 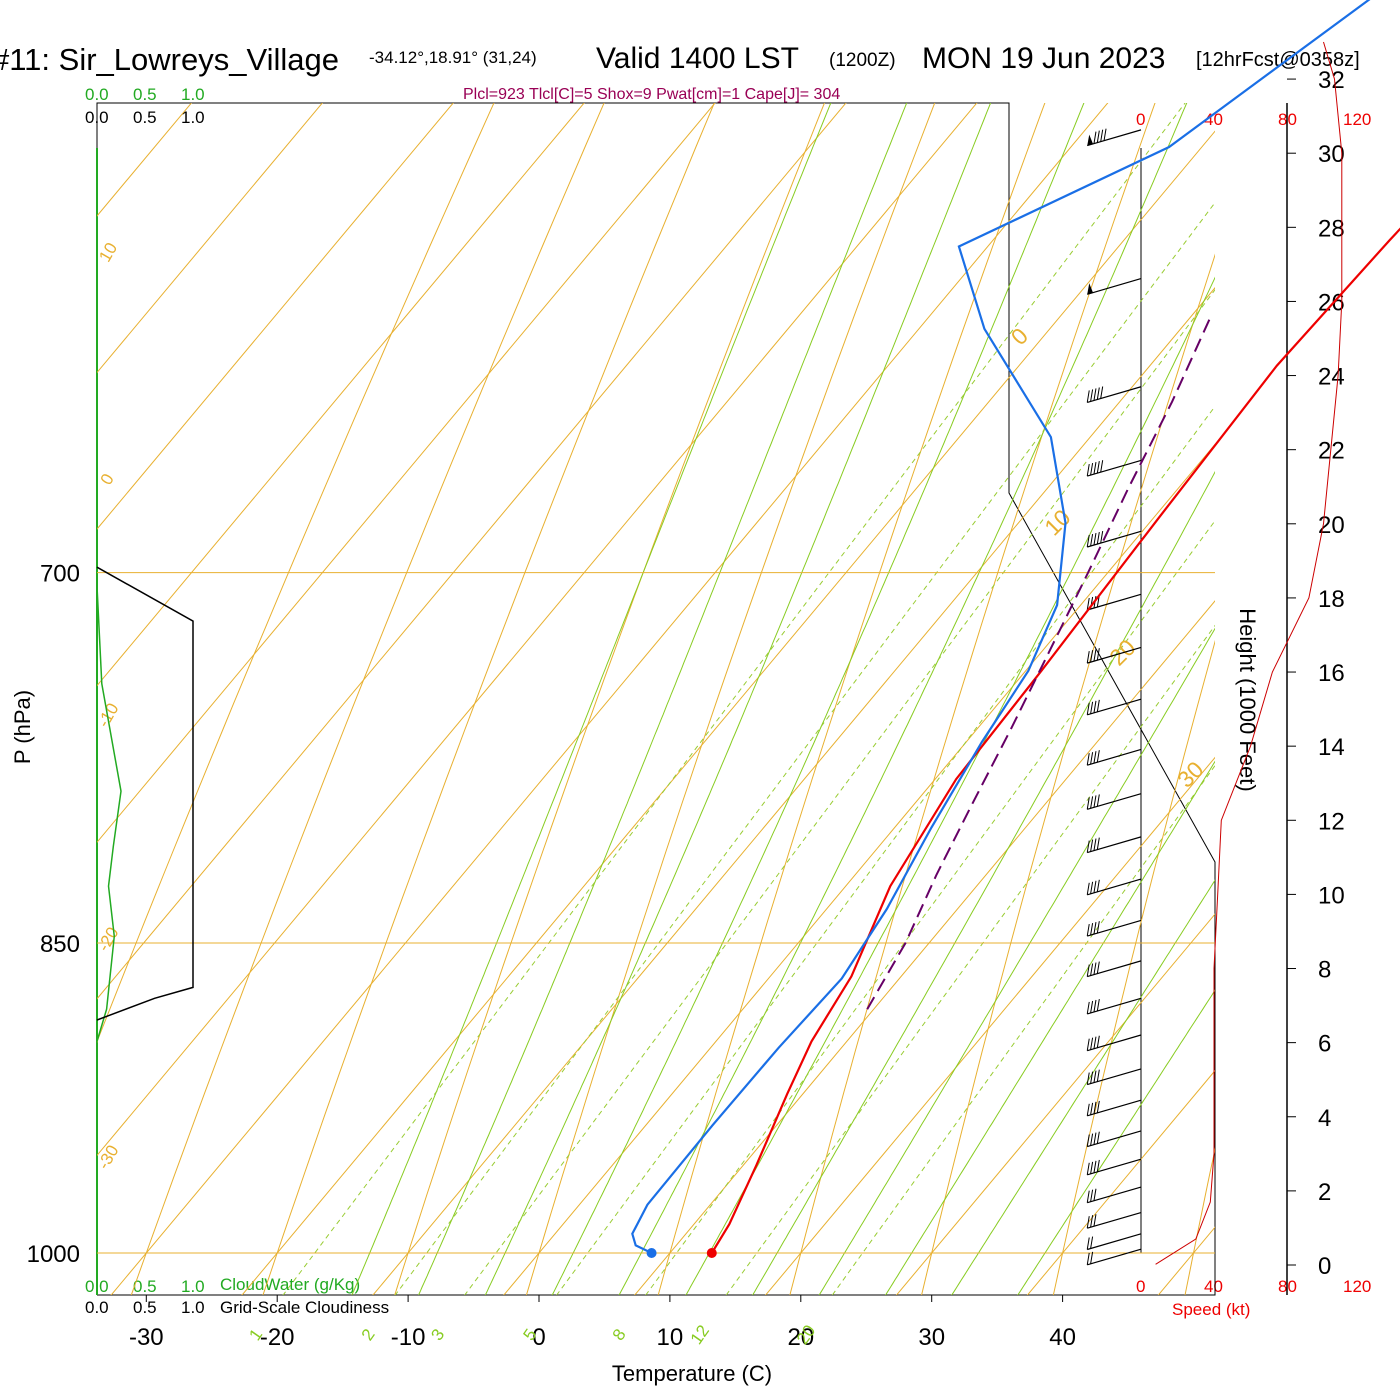 I want to click on cloudwater-tick: 0.5, so click(x=145, y=94).